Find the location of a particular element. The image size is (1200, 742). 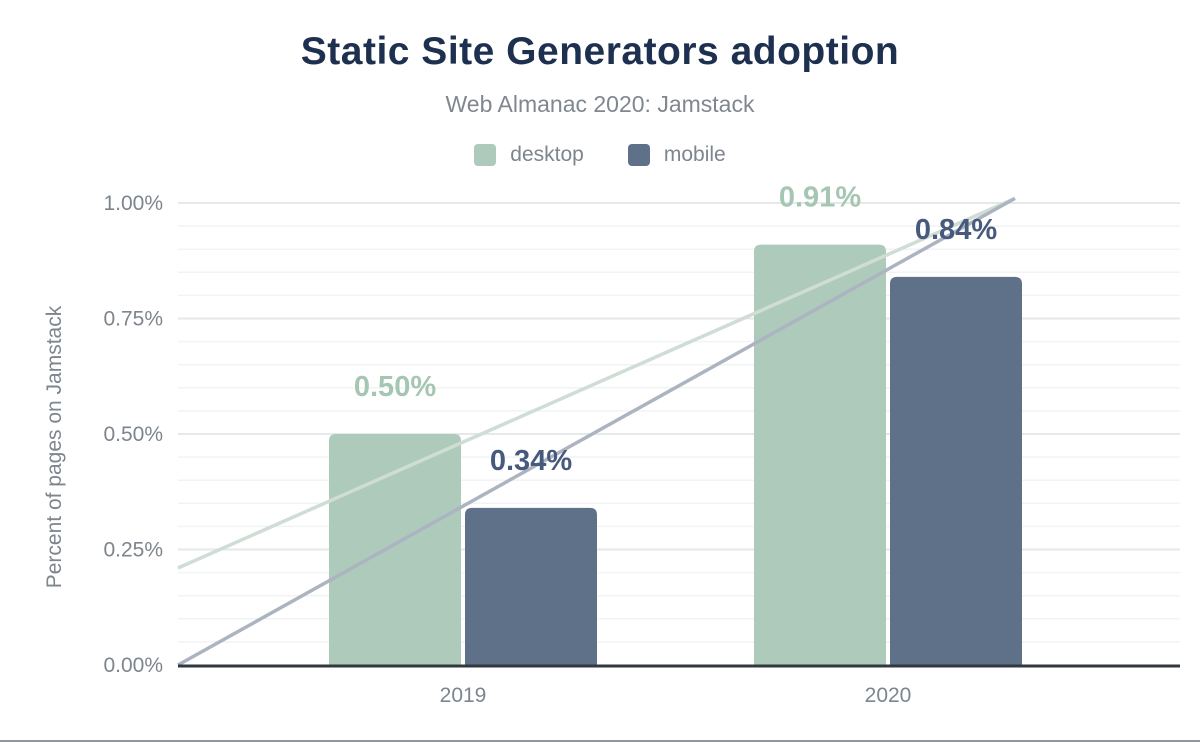

legend-item-mobile: mobile is located at coordinates (676, 155).